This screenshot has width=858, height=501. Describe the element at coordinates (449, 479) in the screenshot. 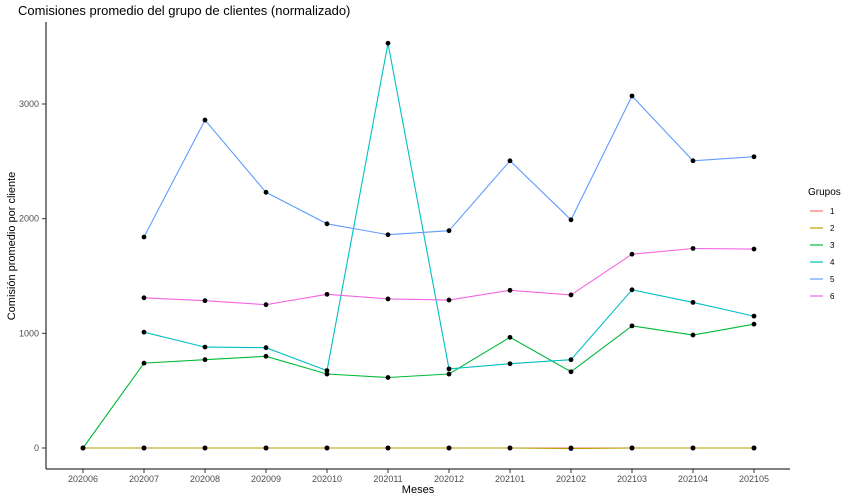

I see `x-tick-label: 202012` at that location.